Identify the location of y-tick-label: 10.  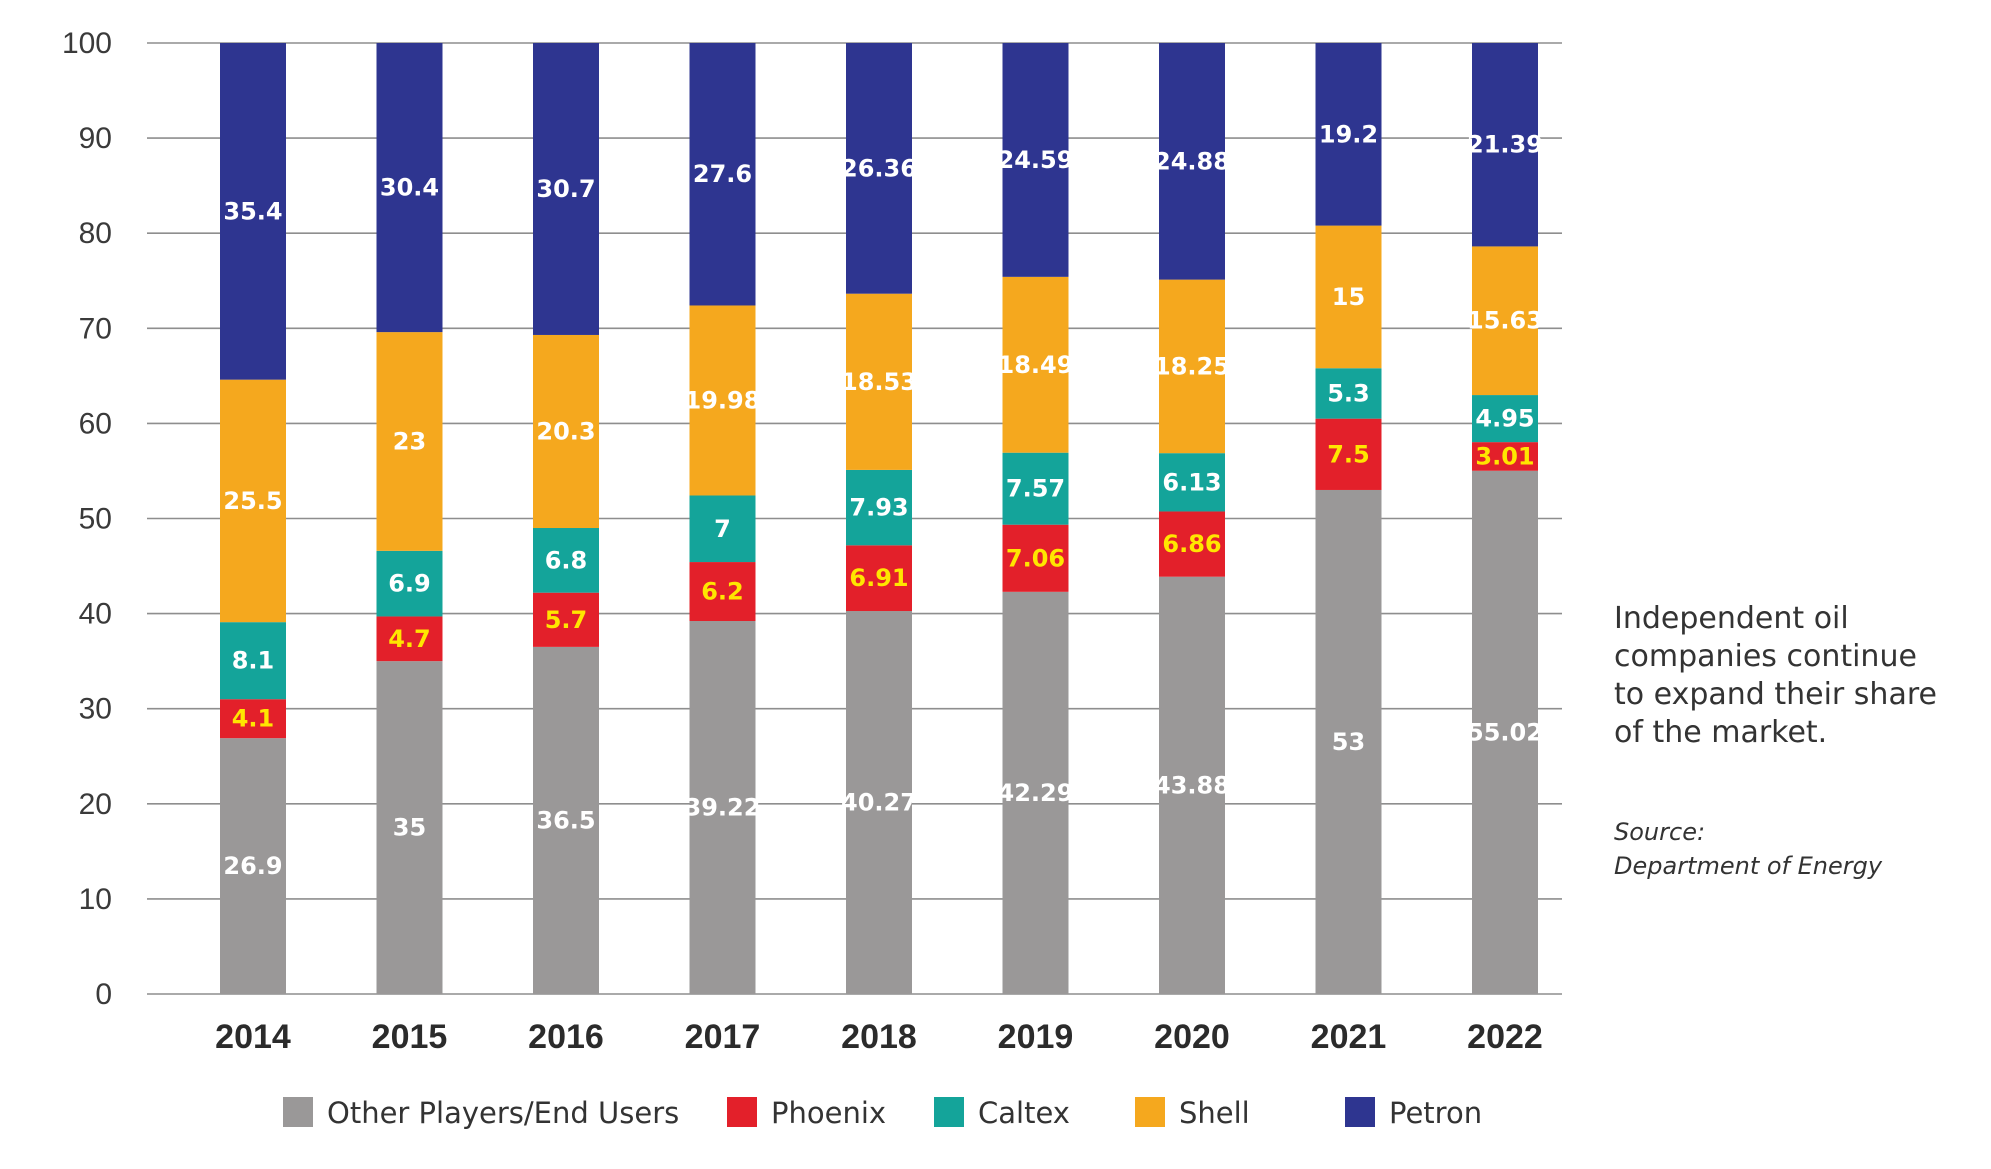
(95, 899).